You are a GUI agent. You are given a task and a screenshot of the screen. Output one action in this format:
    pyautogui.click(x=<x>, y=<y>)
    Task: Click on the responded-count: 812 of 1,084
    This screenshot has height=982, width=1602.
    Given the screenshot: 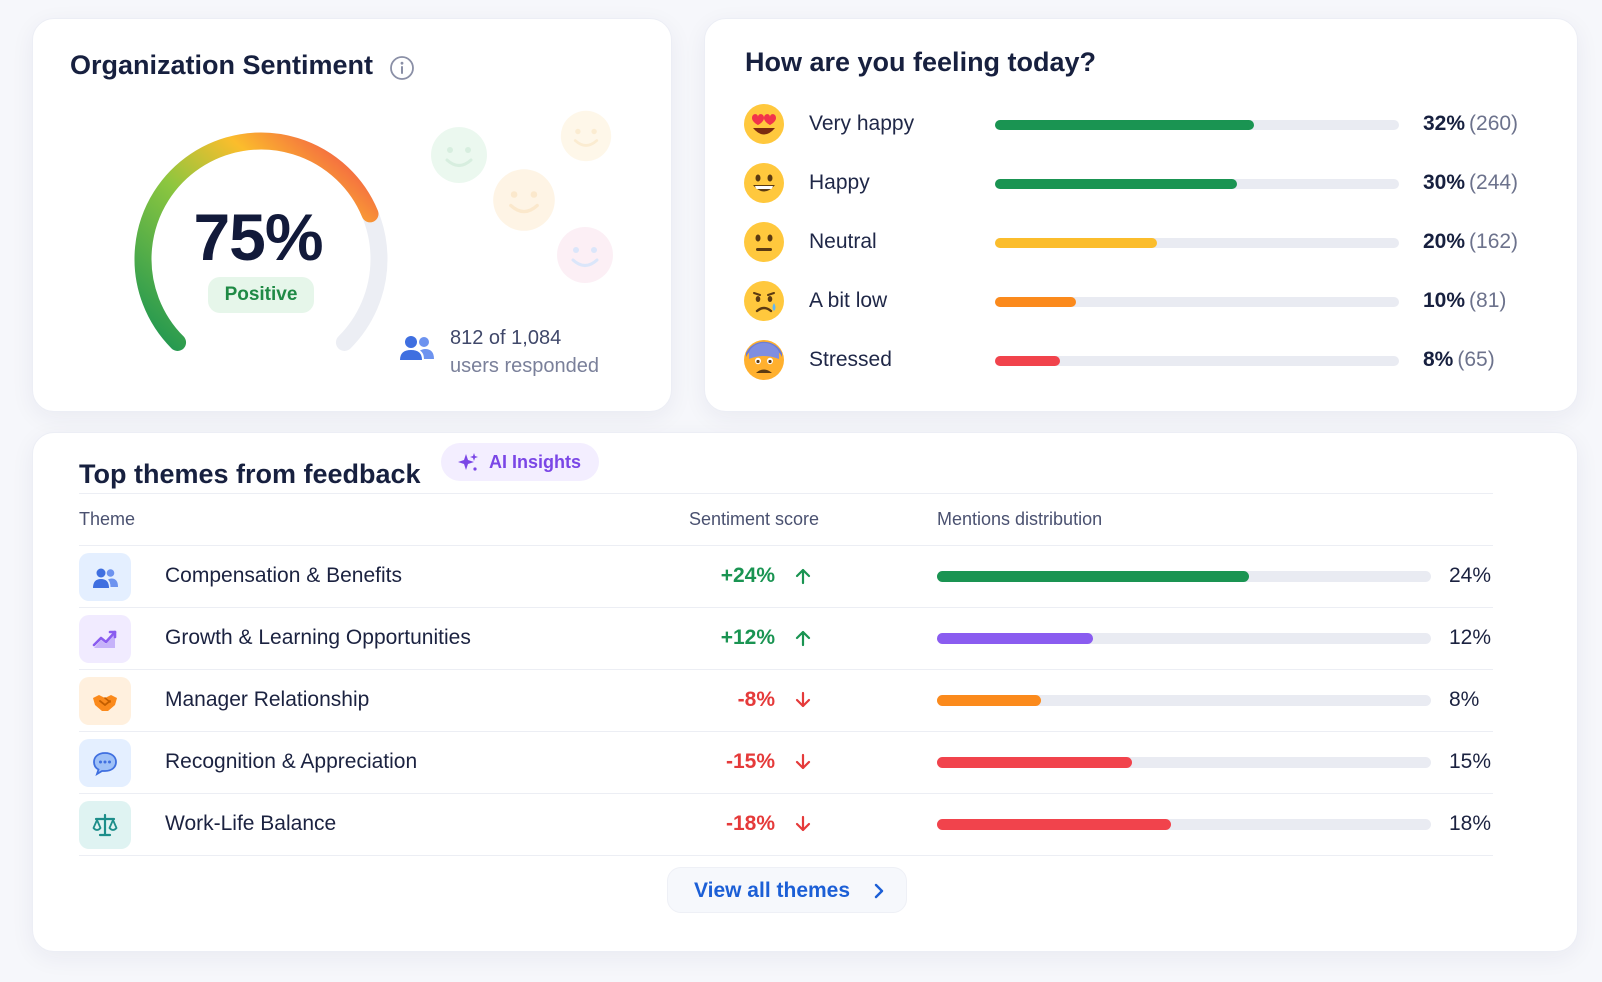 What is the action you would take?
    pyautogui.click(x=506, y=338)
    